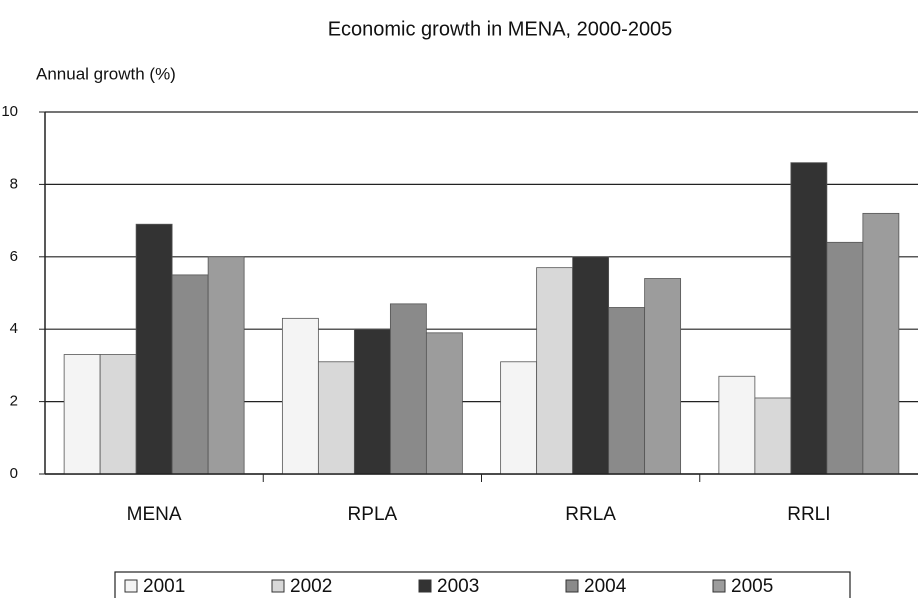  What do you see at coordinates (311, 586) in the screenshot?
I see `legend-label: 2002` at bounding box center [311, 586].